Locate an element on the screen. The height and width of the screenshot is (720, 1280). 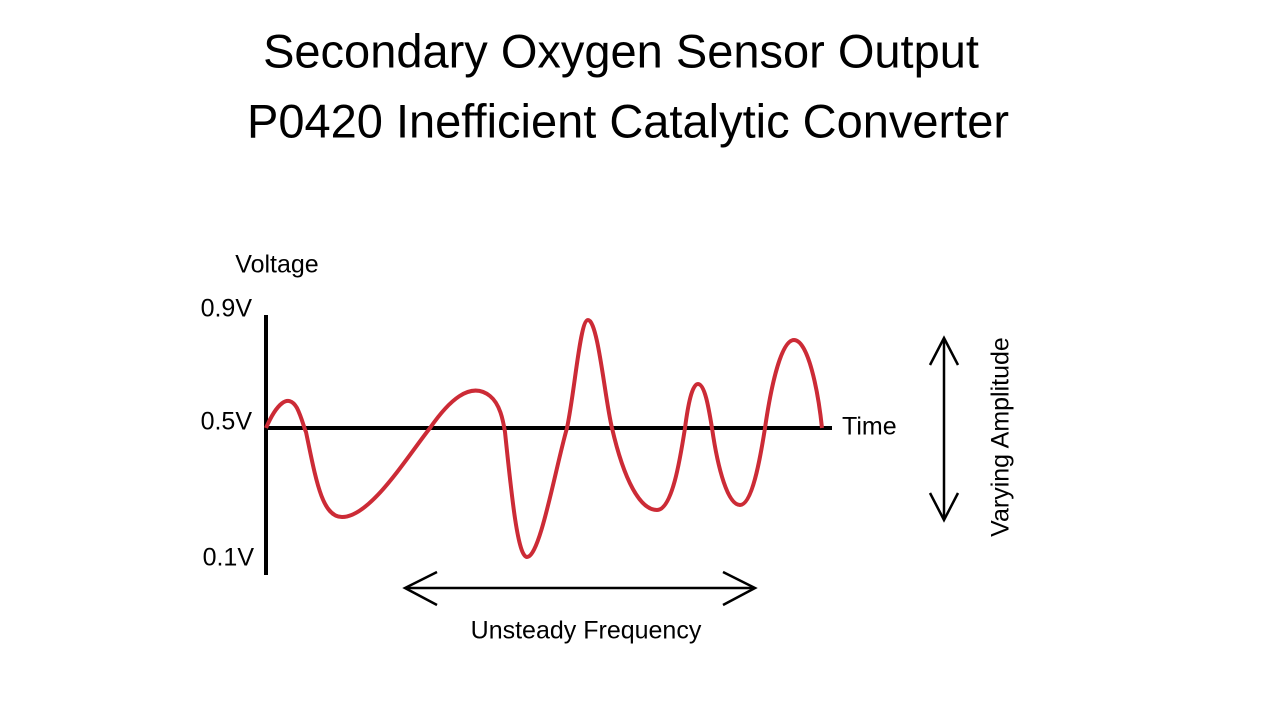
x-axis-label: Time is located at coordinates (869, 427).